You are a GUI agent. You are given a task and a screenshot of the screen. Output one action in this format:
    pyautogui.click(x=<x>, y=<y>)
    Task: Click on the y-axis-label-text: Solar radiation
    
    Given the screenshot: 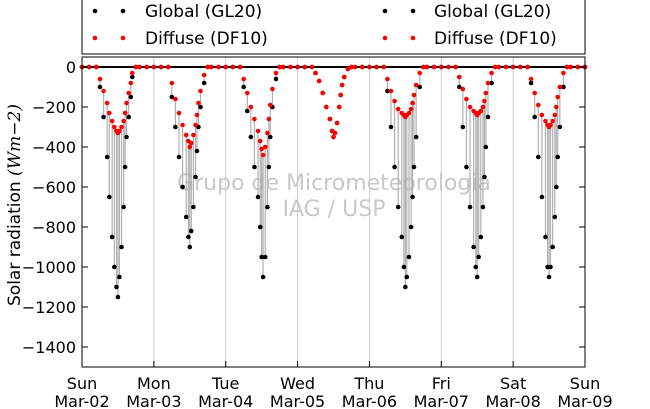 What is the action you would take?
    pyautogui.click(x=15, y=241)
    